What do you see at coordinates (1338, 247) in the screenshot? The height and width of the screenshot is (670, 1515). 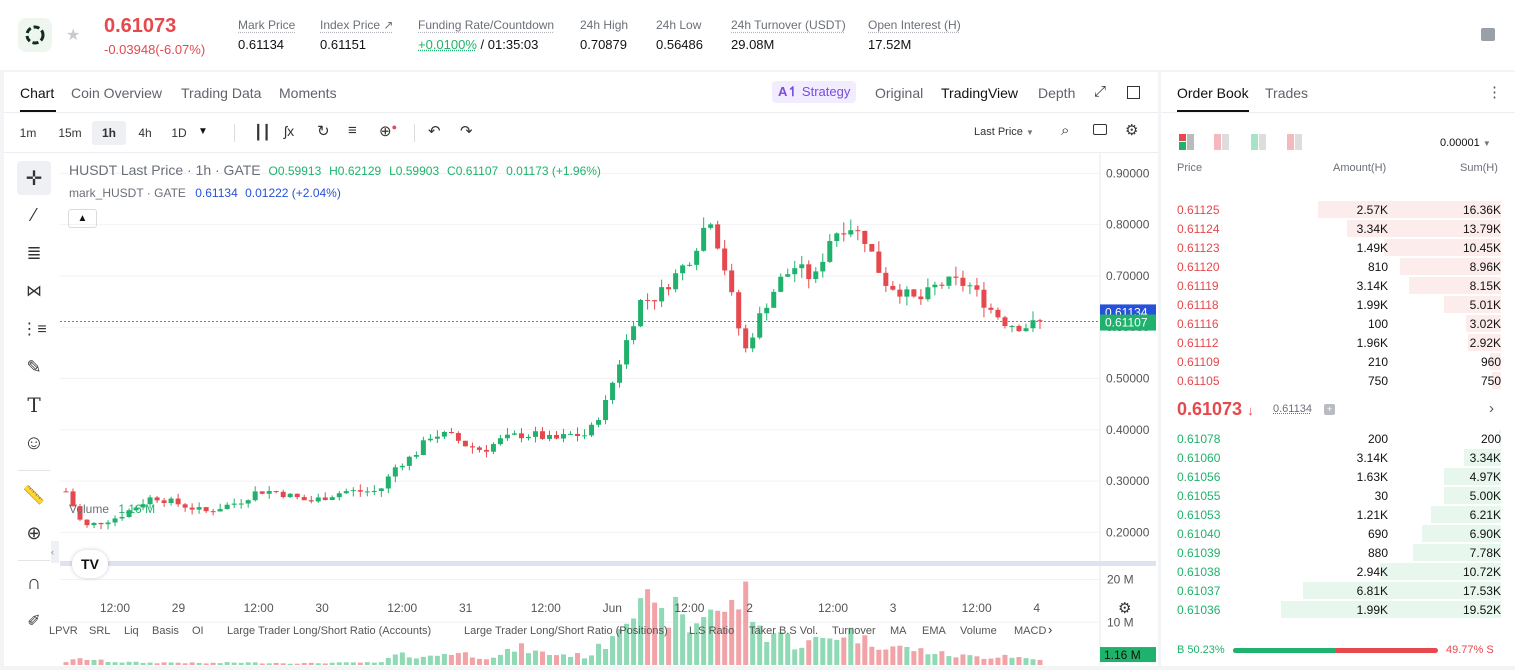 I see `ask-row: 0.61123 1.49K 10.45K` at bounding box center [1338, 247].